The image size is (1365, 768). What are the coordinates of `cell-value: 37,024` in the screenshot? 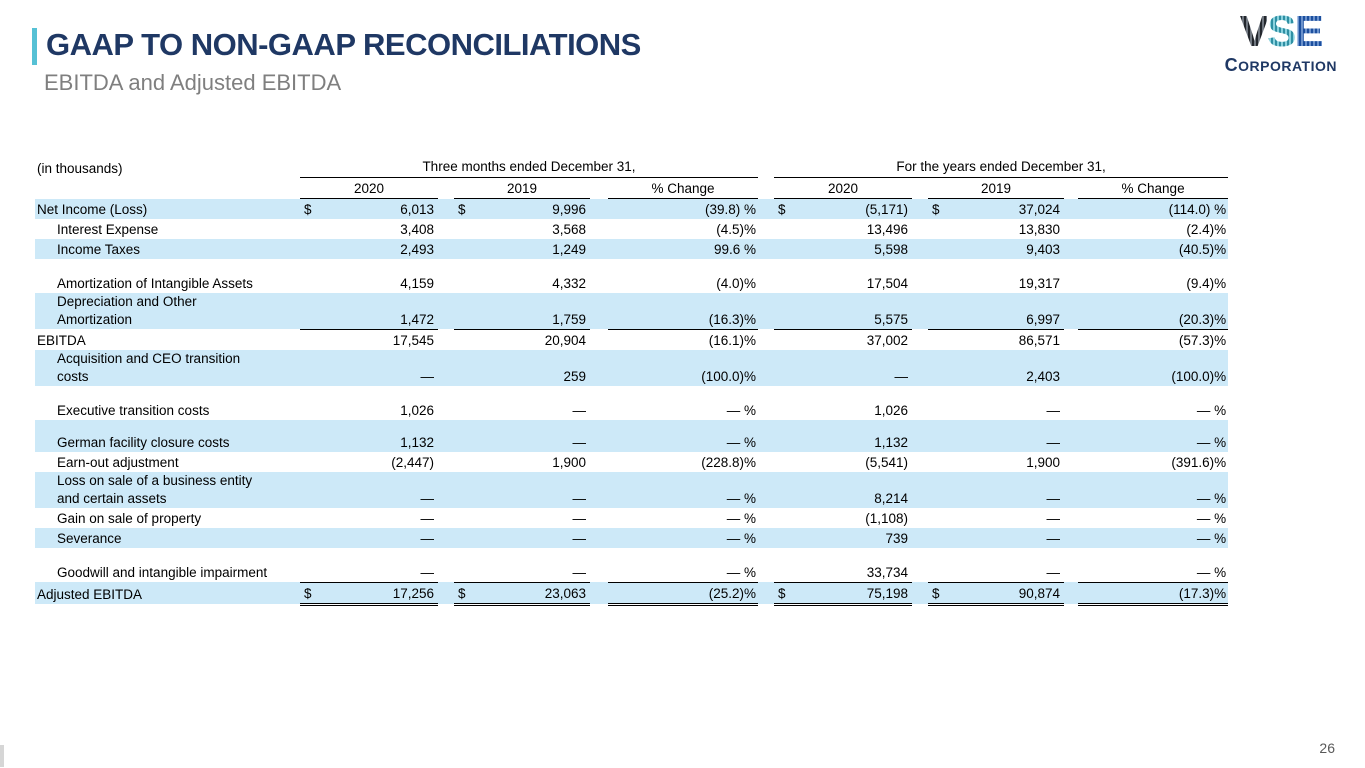 It's located at (1006, 208).